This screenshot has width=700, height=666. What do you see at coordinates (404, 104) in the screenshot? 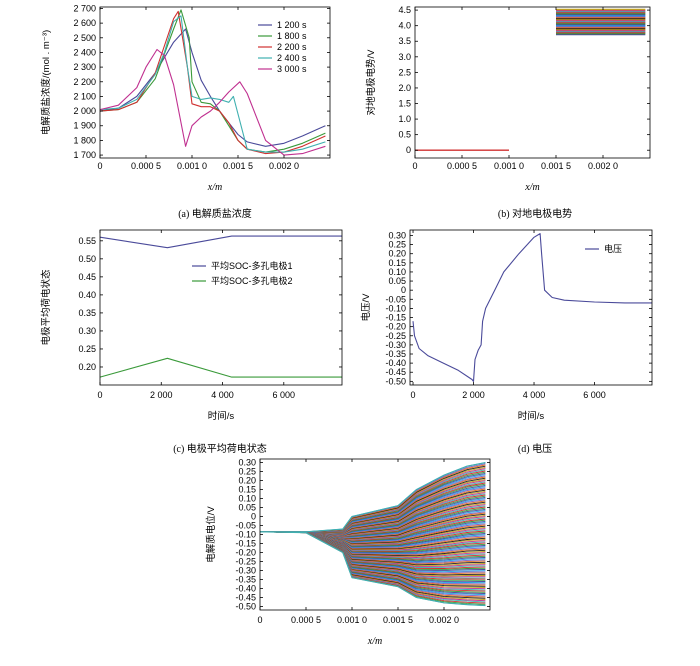
I see `y-tick-label: 1.5` at bounding box center [404, 104].